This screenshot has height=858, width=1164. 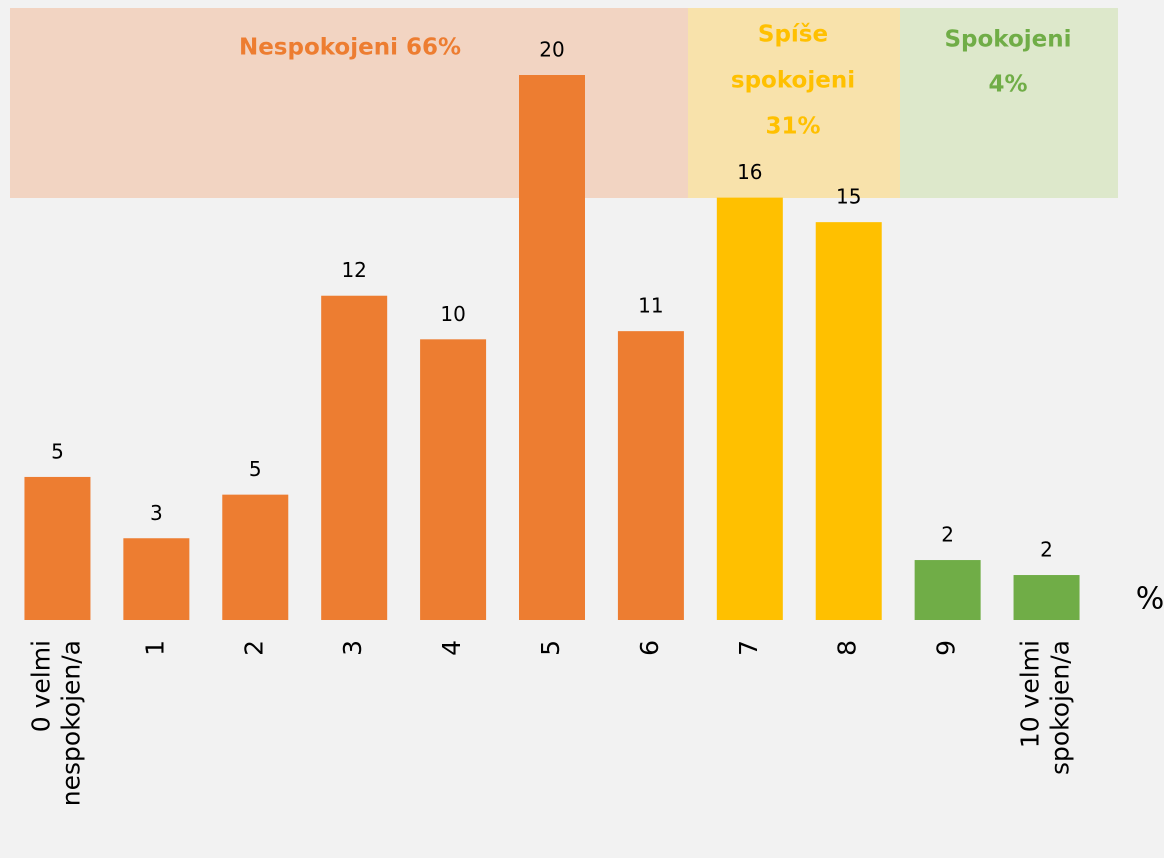 What do you see at coordinates (650, 306) in the screenshot?
I see `data-label: 11` at bounding box center [650, 306].